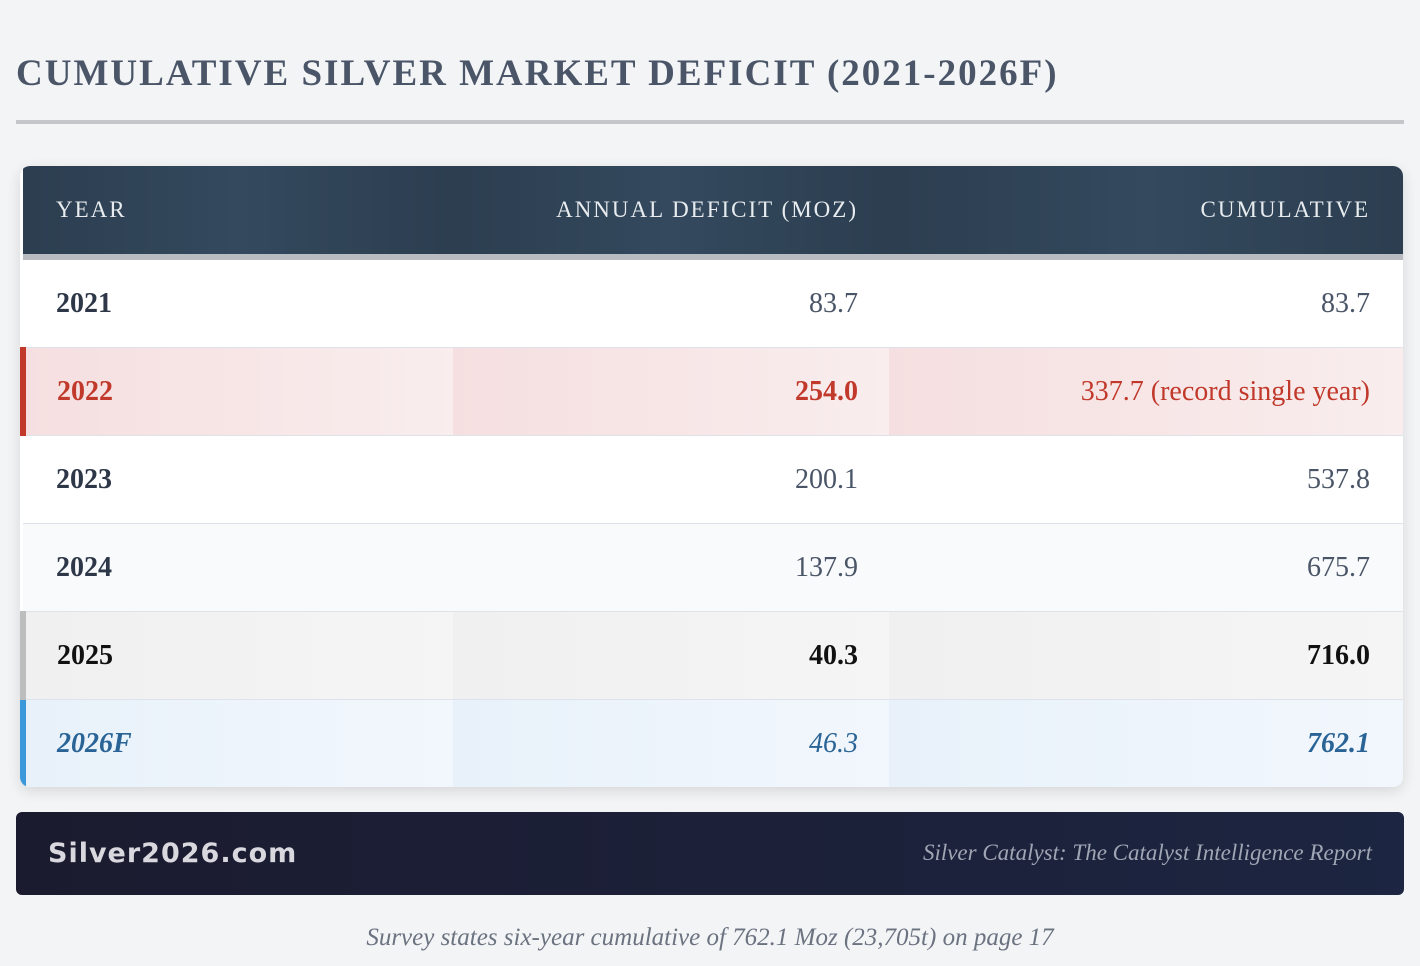 The width and height of the screenshot is (1420, 966). I want to click on header-cell: YEAR, so click(238, 213).